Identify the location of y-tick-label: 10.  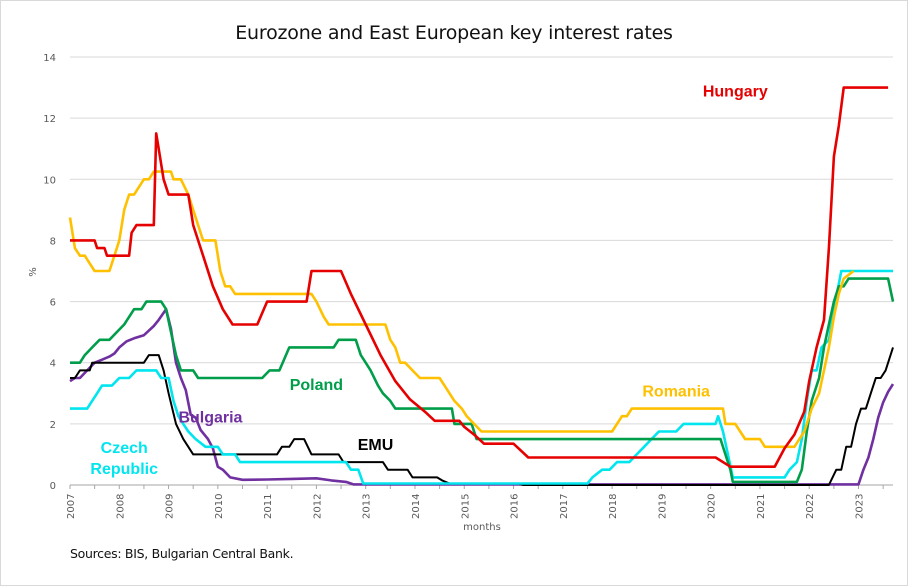
(49, 180).